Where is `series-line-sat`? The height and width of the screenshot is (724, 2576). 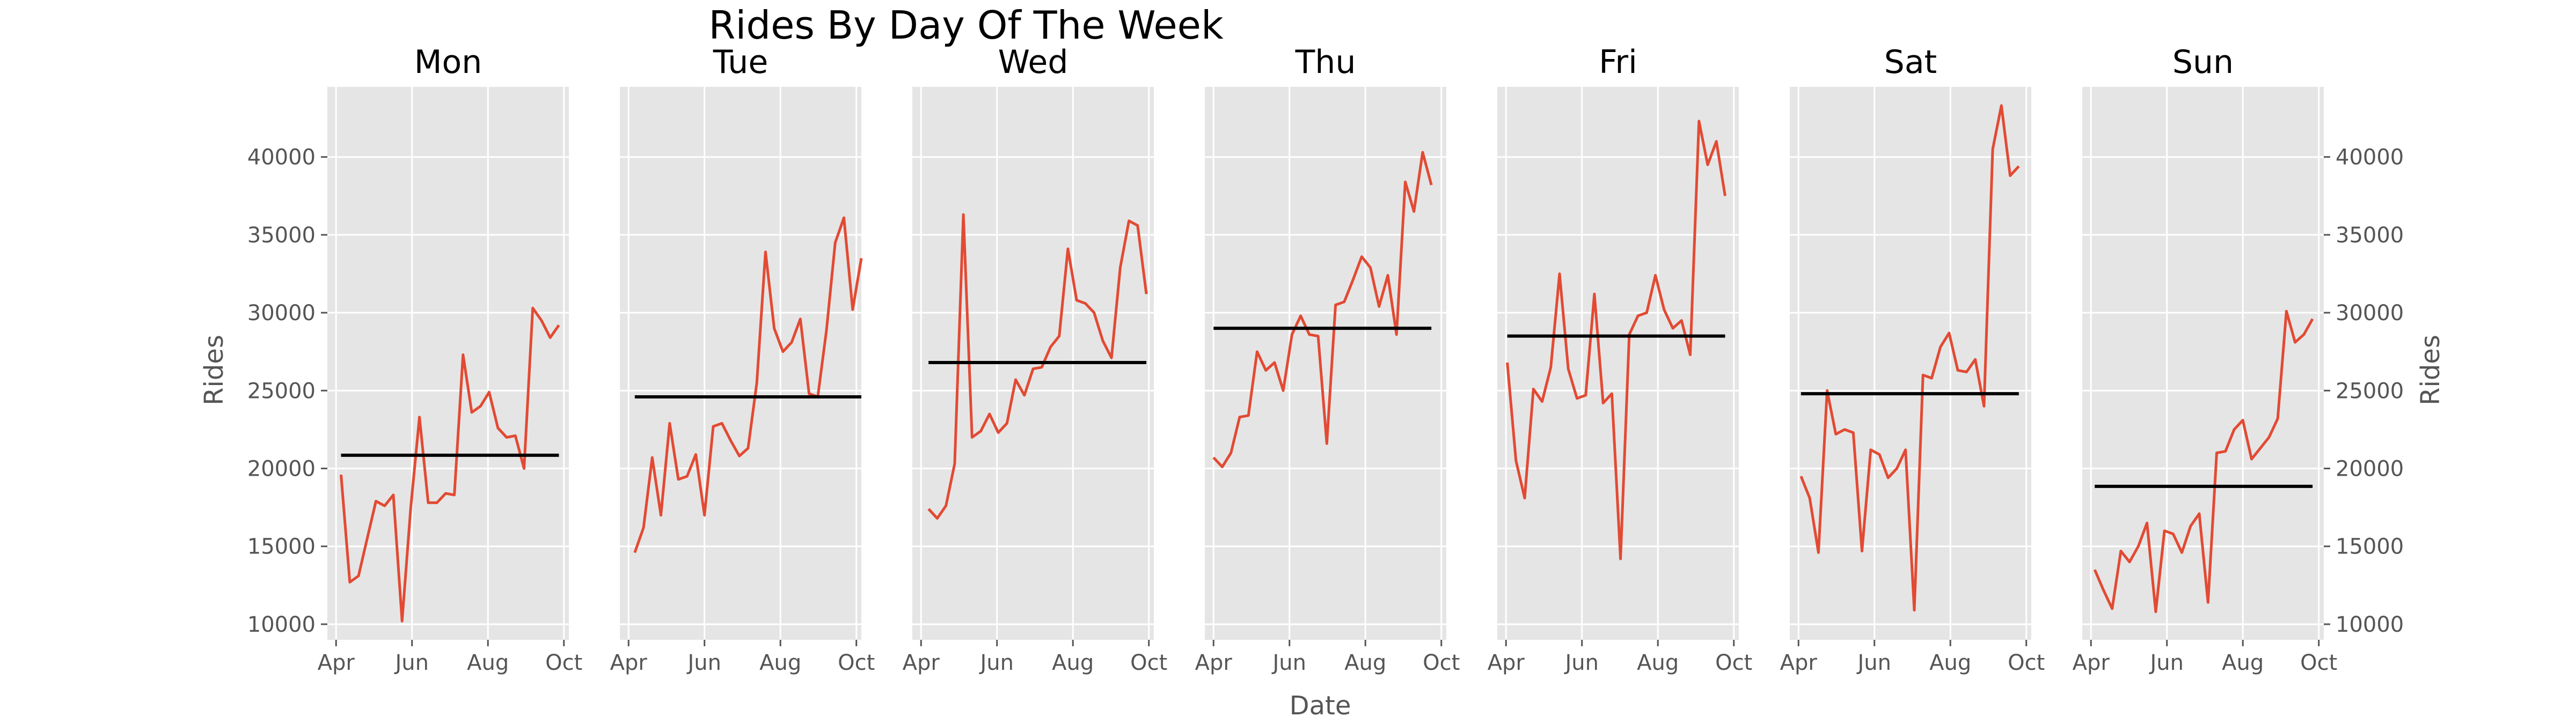 series-line-sat is located at coordinates (1909, 358).